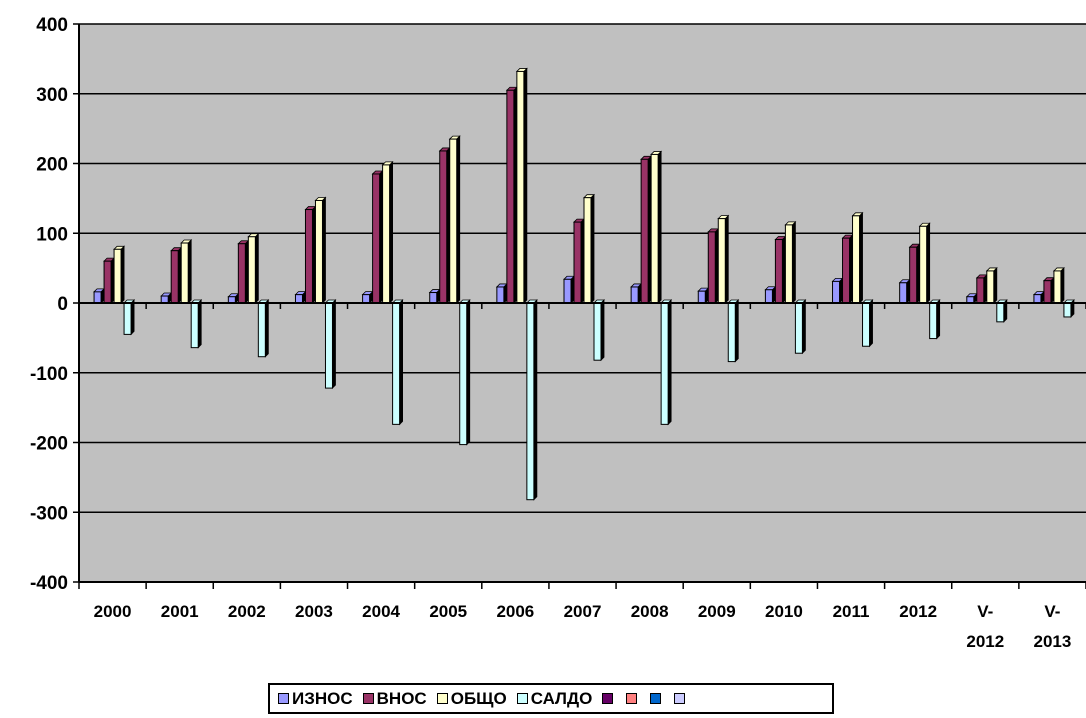 The image size is (1086, 718). What do you see at coordinates (52, 95) in the screenshot?
I see `y-tick-label: 300` at bounding box center [52, 95].